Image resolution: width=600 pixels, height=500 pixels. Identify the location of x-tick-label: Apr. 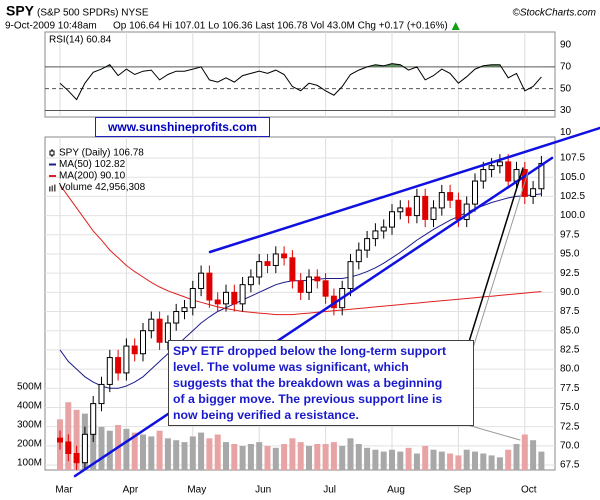
(131, 490).